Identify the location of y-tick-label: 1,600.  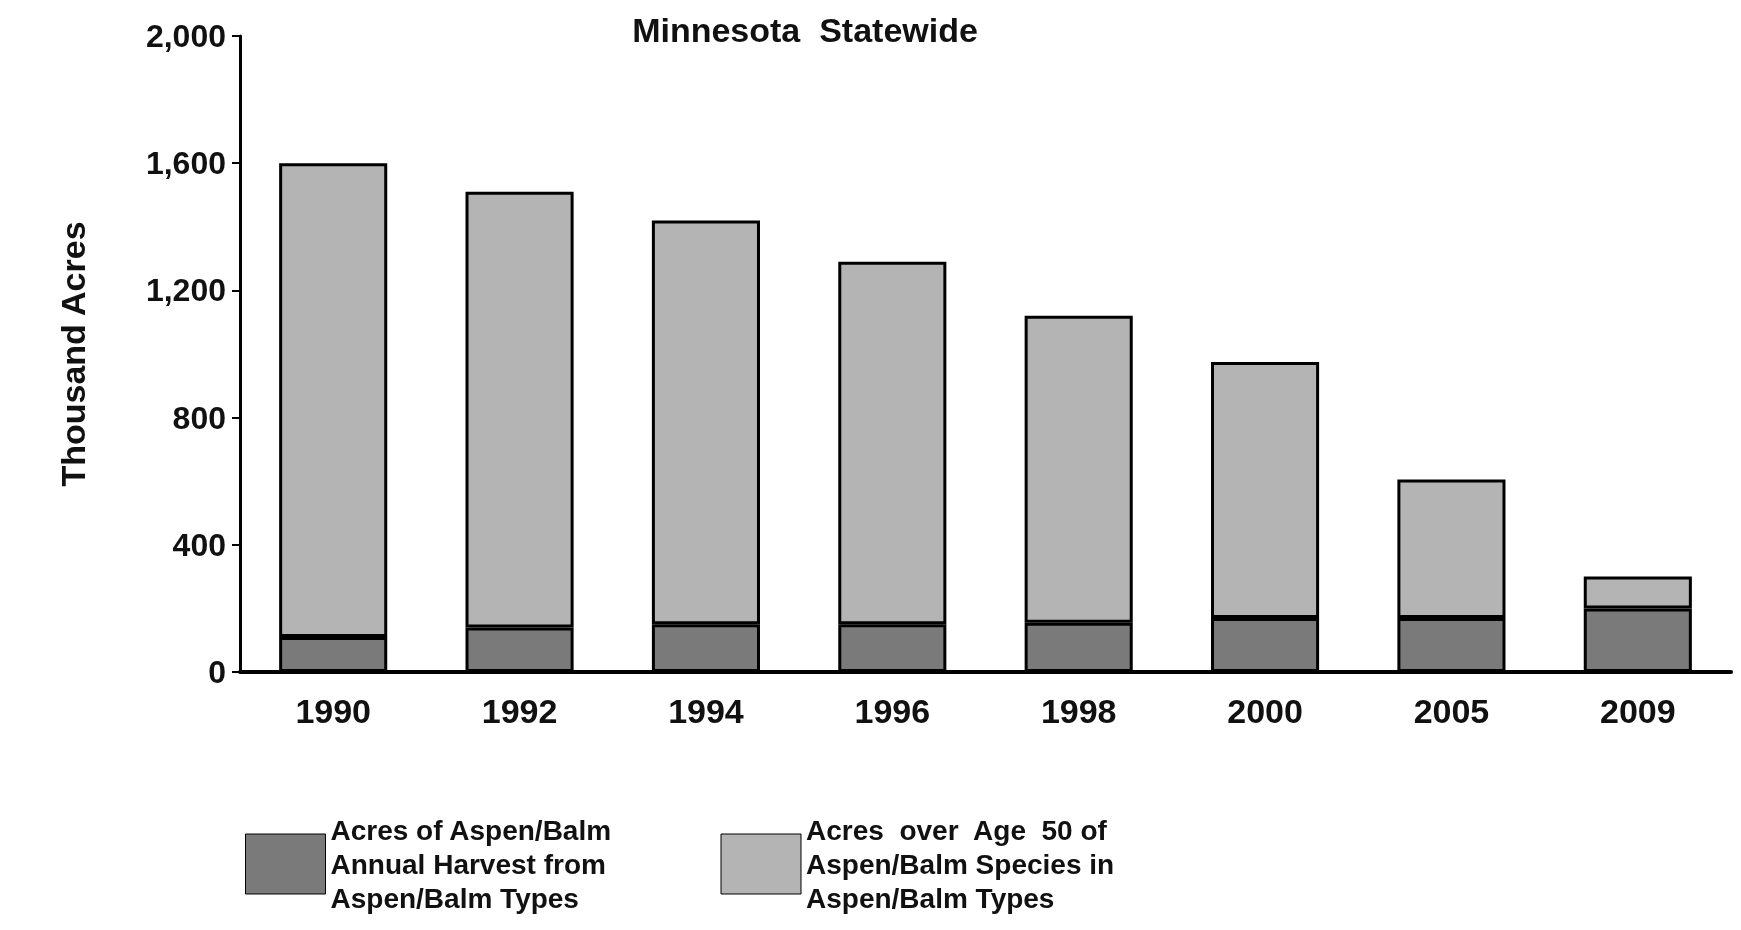
(185, 163).